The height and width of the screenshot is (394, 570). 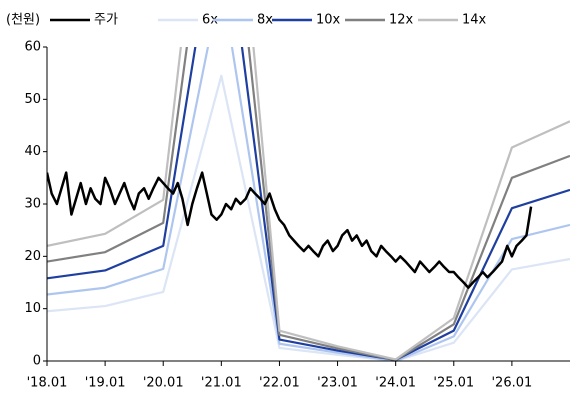 I want to click on y-tick-label: 50, so click(x=32, y=99).